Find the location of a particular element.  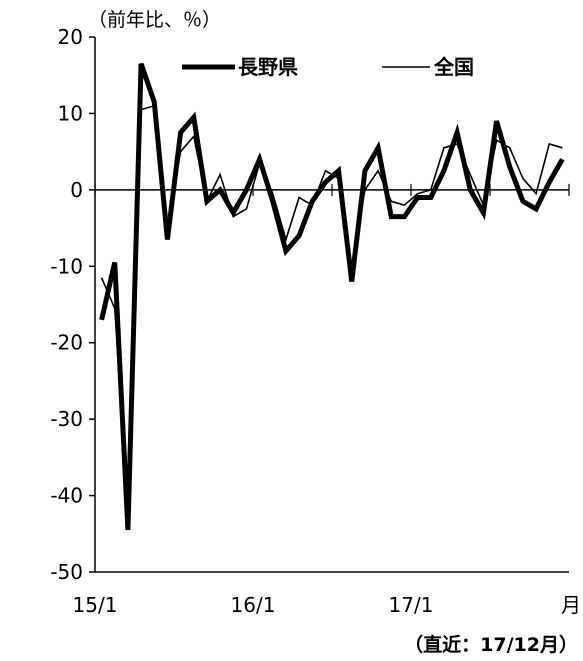

x-axis-tick-labels: 15/1 16/1 17/1 is located at coordinates (253, 605).